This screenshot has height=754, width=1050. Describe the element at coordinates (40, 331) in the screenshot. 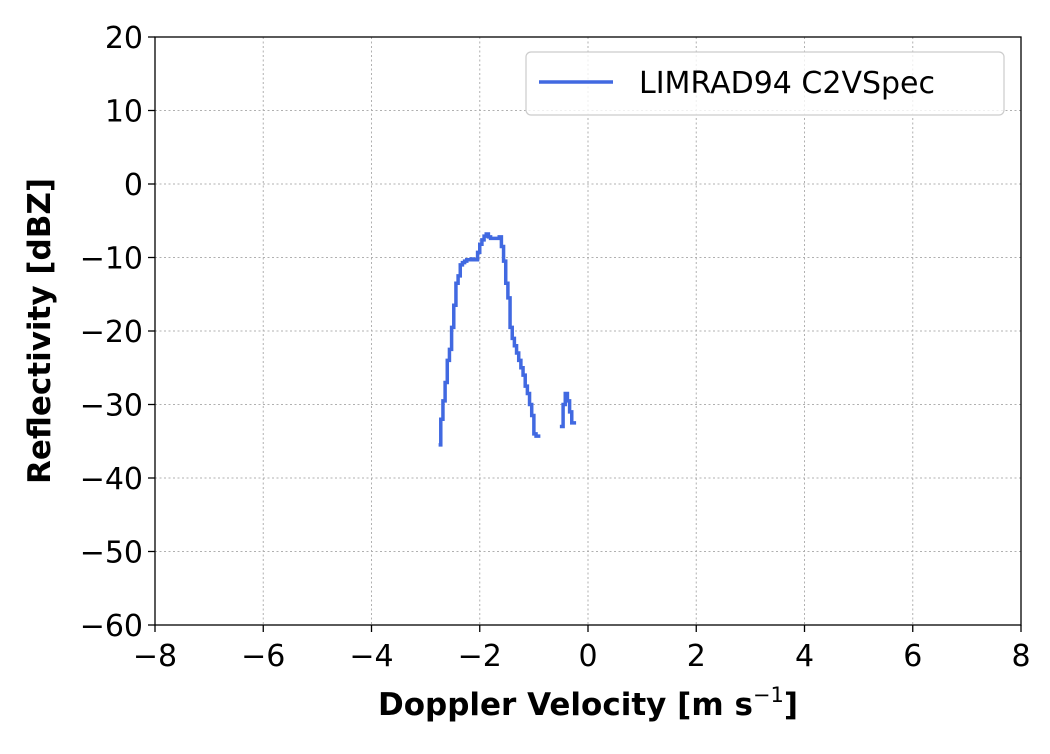

I see `y-axis-label: Reflectivity [dBZ]` at that location.